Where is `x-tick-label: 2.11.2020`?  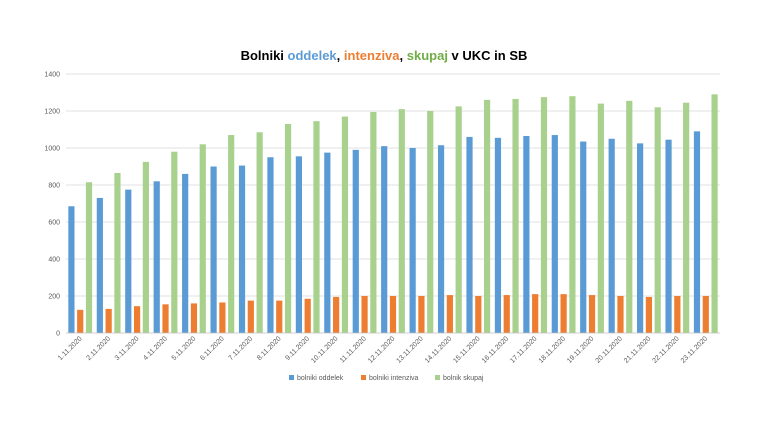
x-tick-label: 2.11.2020 is located at coordinates (98, 348).